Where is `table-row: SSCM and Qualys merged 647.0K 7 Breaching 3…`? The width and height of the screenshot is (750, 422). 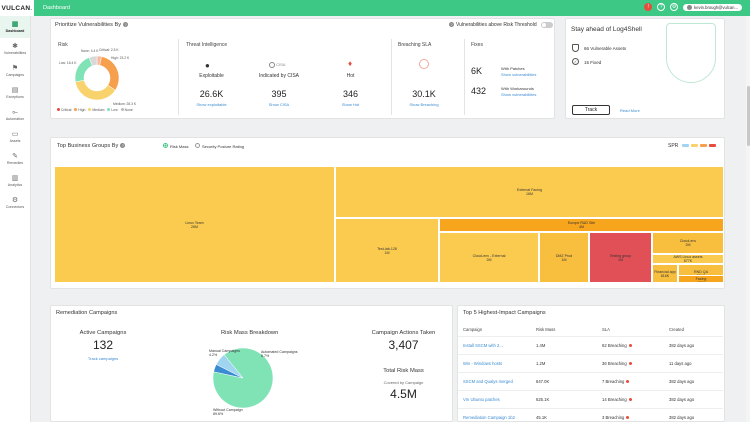
table-row: SSCM and Qualys merged 647.0K 7 Breaching 3… is located at coordinates (590, 381).